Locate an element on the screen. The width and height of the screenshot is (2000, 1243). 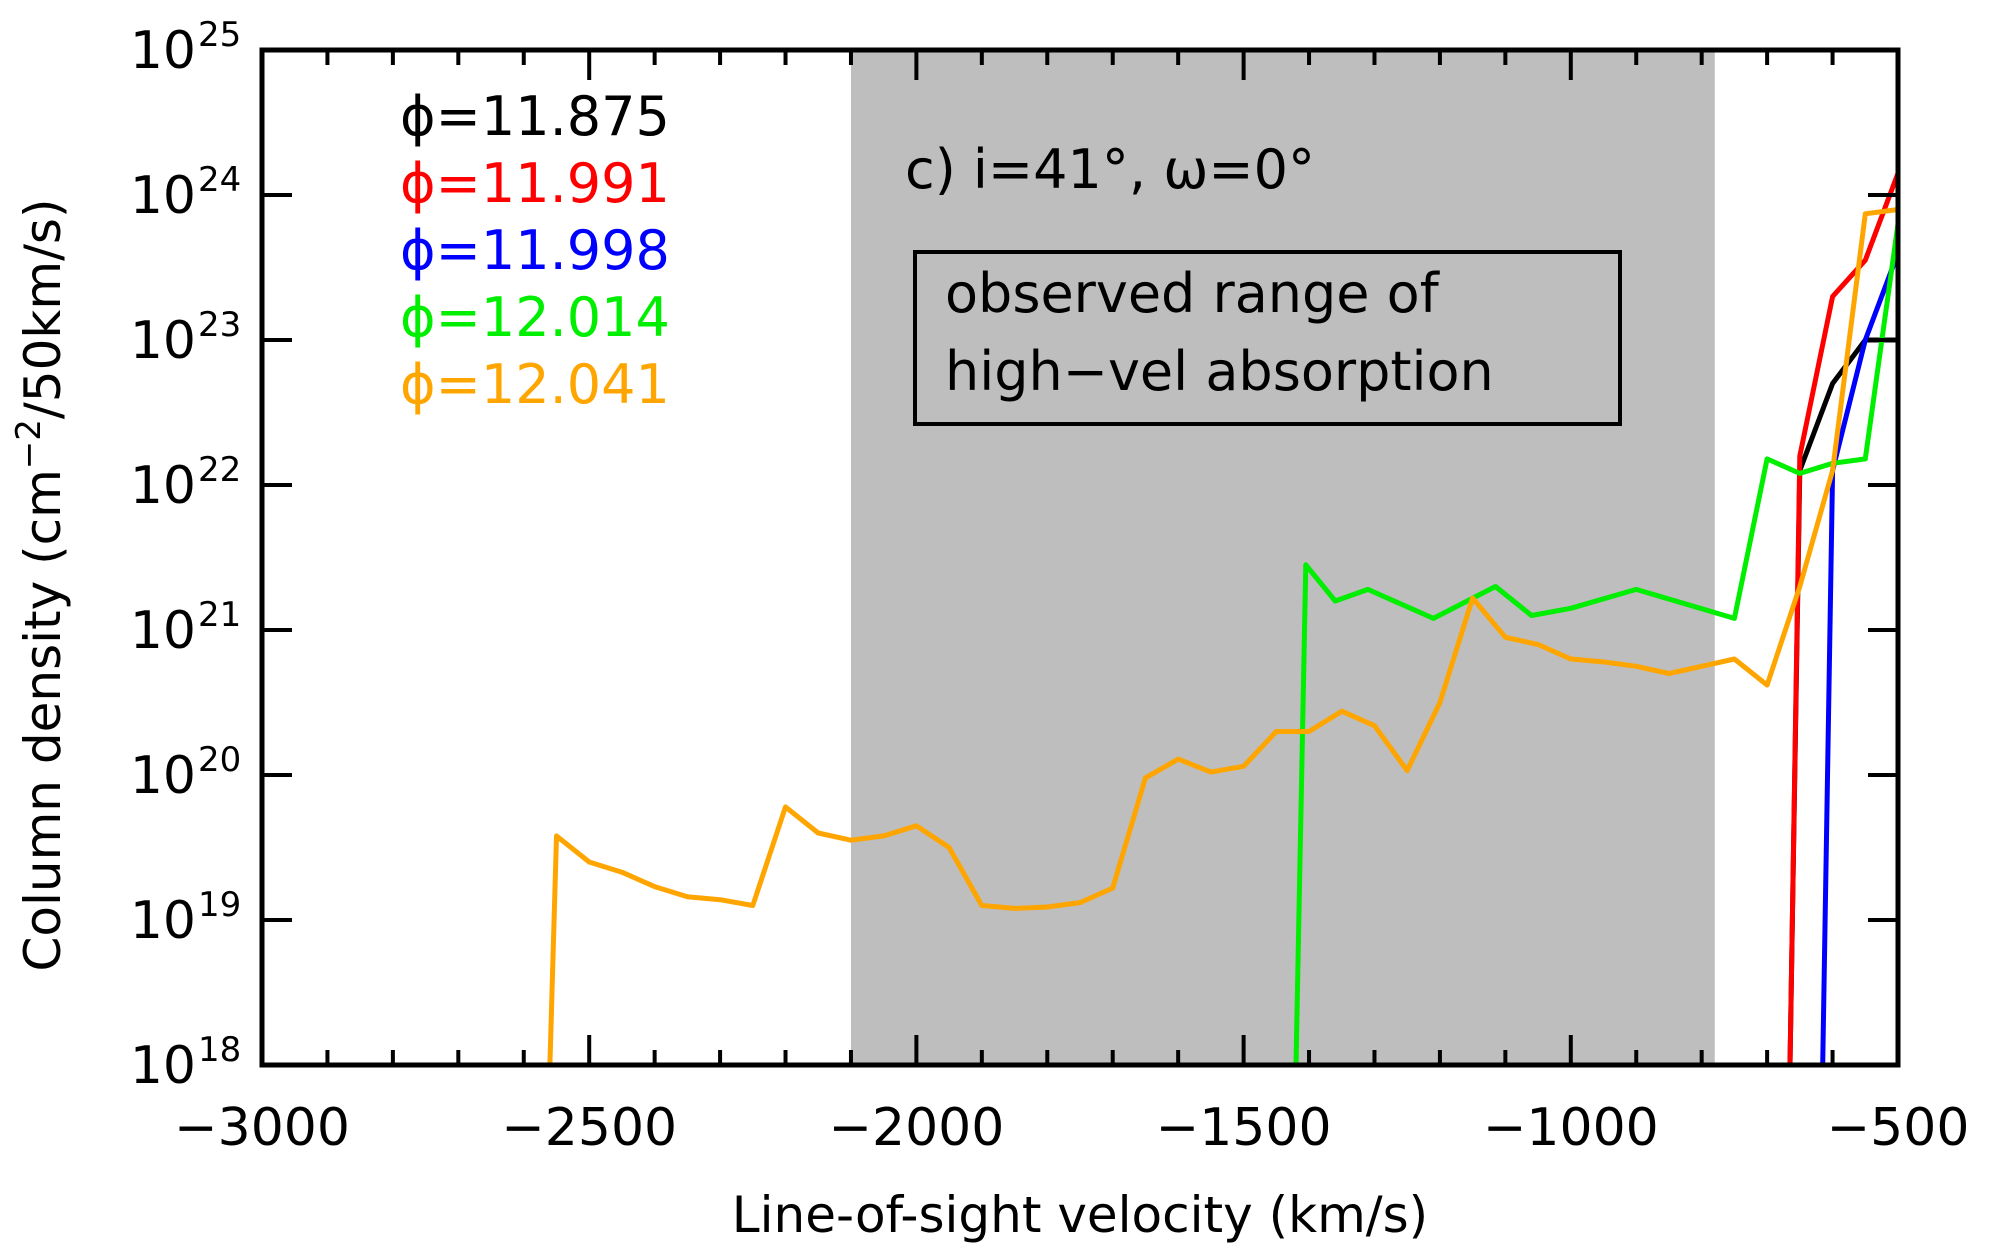
x-tick-label: −2500 is located at coordinates (589, 1128).